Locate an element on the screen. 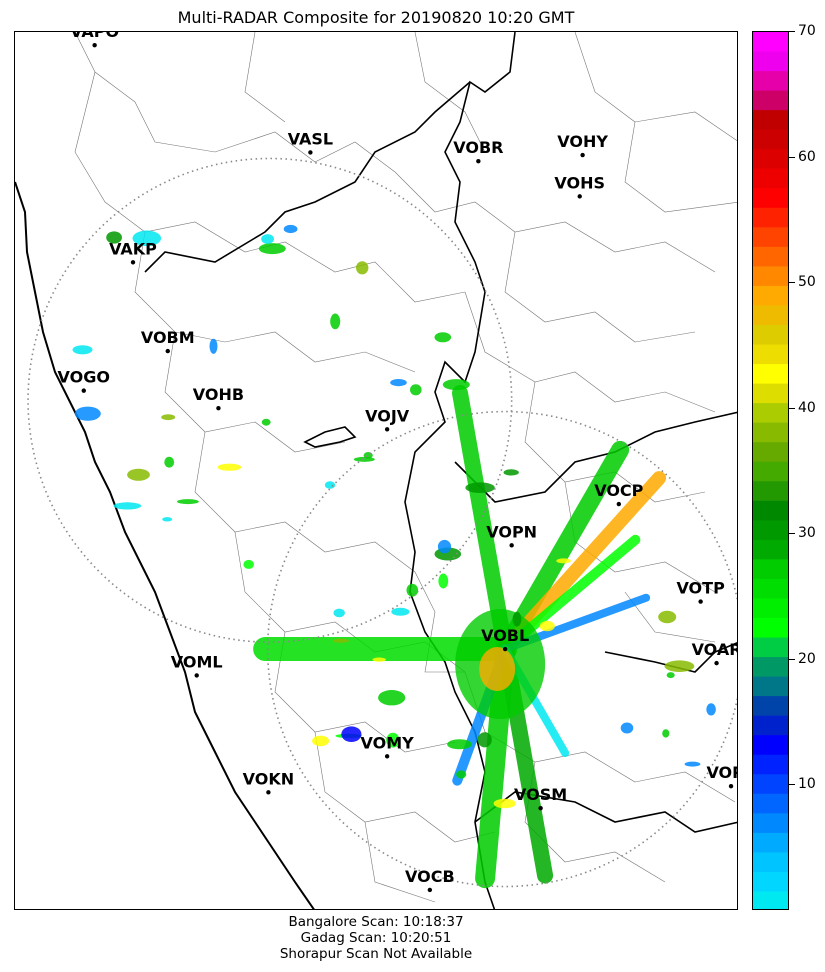 Image resolution: width=825 pixels, height=972 pixels. colorbar-svg is located at coordinates (770, 470).